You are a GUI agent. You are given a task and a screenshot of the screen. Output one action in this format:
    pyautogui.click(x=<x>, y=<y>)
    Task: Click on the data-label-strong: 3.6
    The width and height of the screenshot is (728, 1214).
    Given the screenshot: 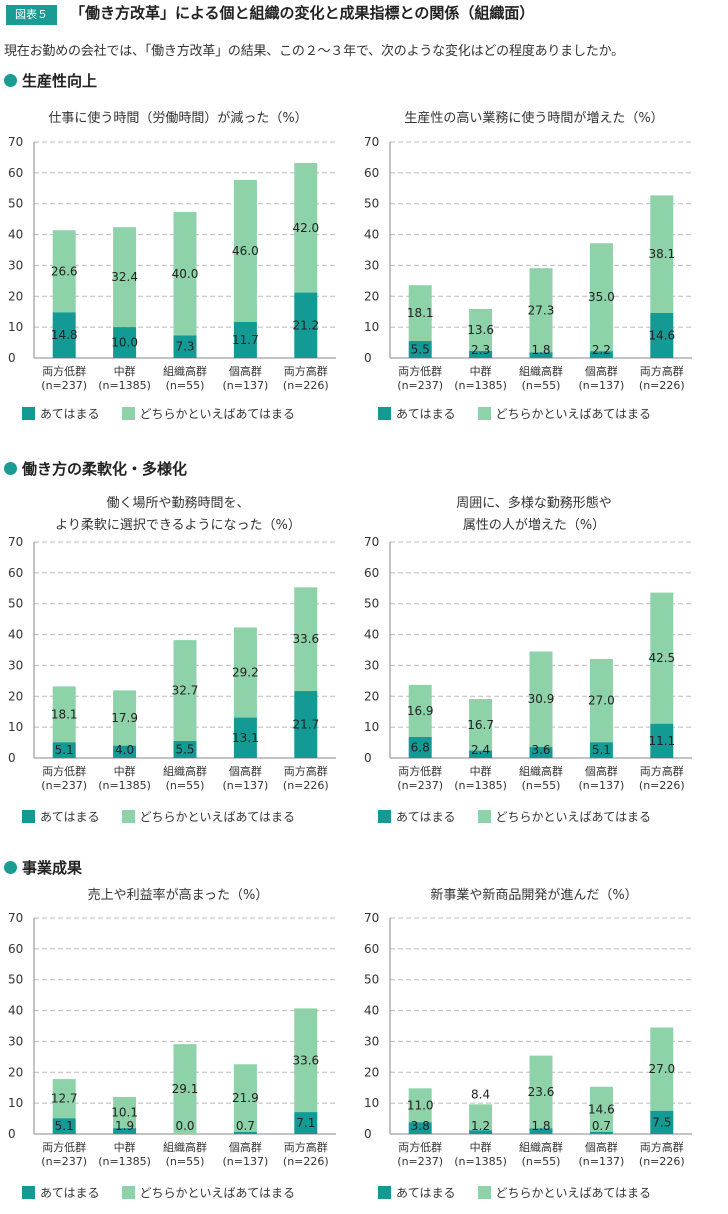 What is the action you would take?
    pyautogui.click(x=540, y=750)
    